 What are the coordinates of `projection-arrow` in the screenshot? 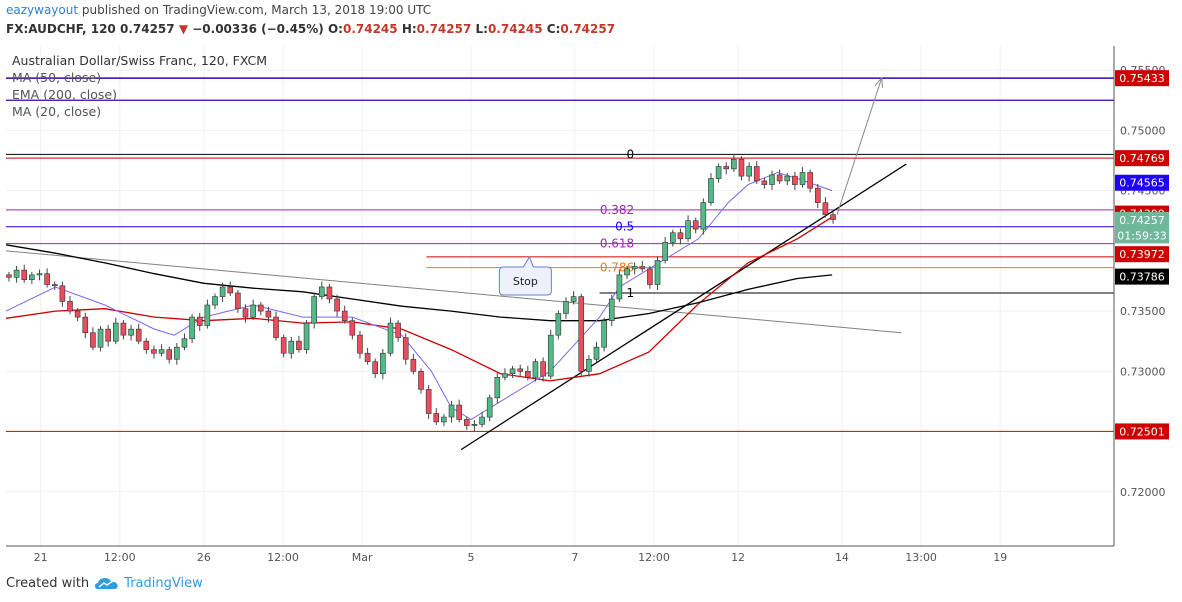 It's located at (859, 147).